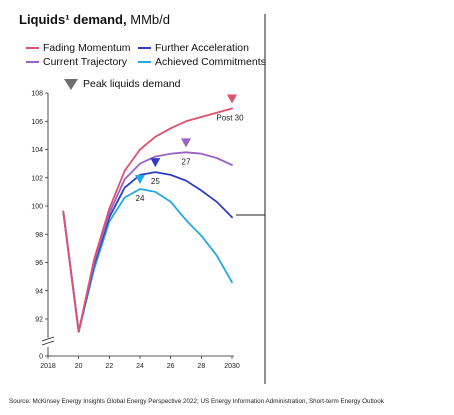  I want to click on y-tick-label-104: 104, so click(37, 150).